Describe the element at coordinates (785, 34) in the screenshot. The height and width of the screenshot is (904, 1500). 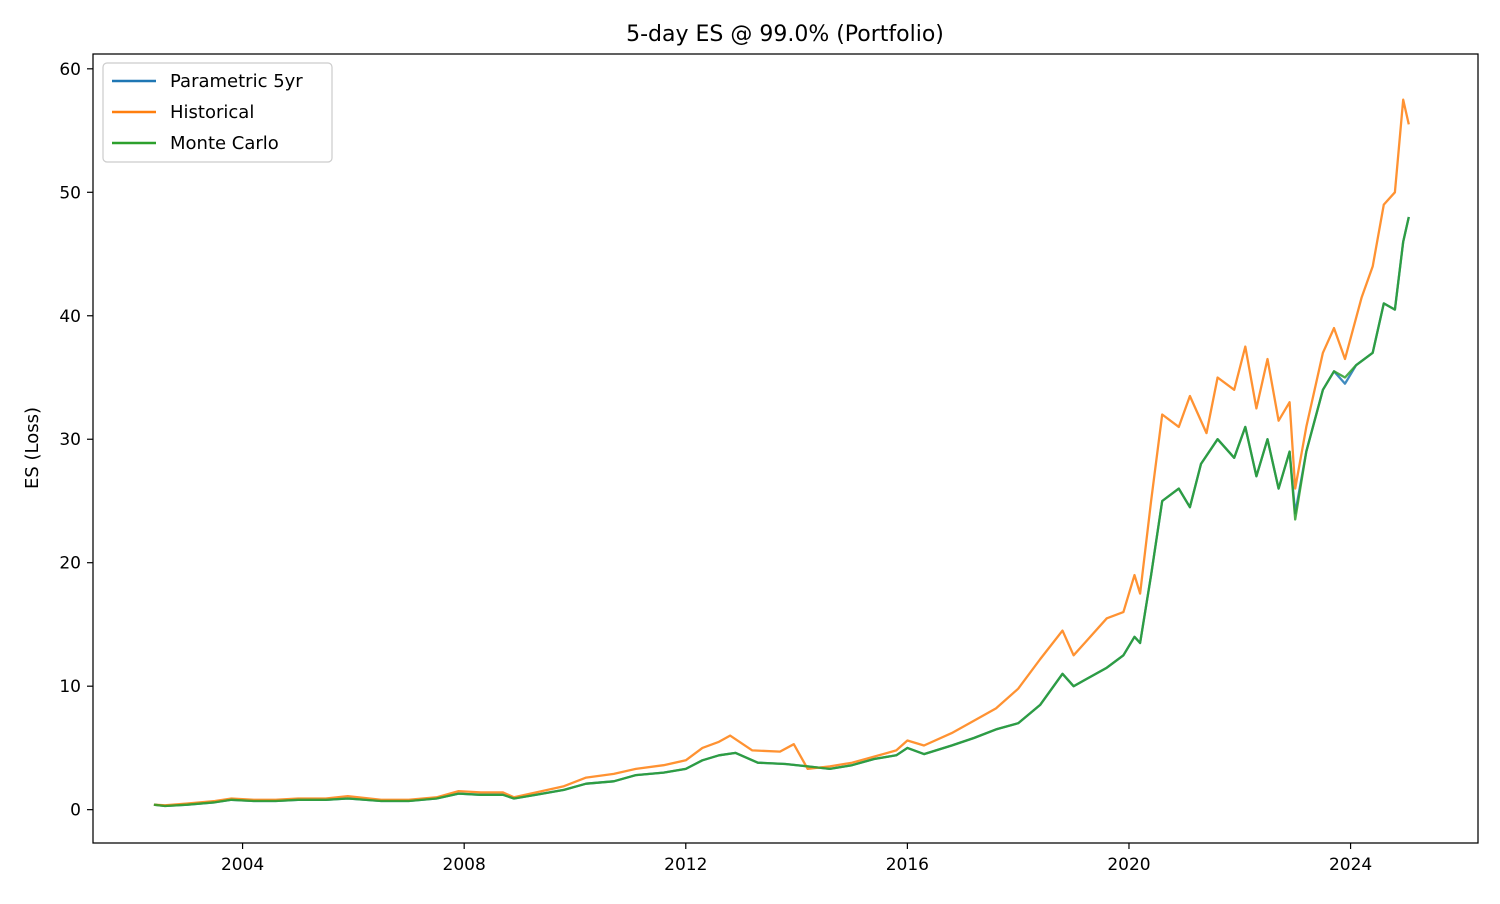
I see `chart-title: 5-day ES @ 99.0% (Portfolio)` at that location.